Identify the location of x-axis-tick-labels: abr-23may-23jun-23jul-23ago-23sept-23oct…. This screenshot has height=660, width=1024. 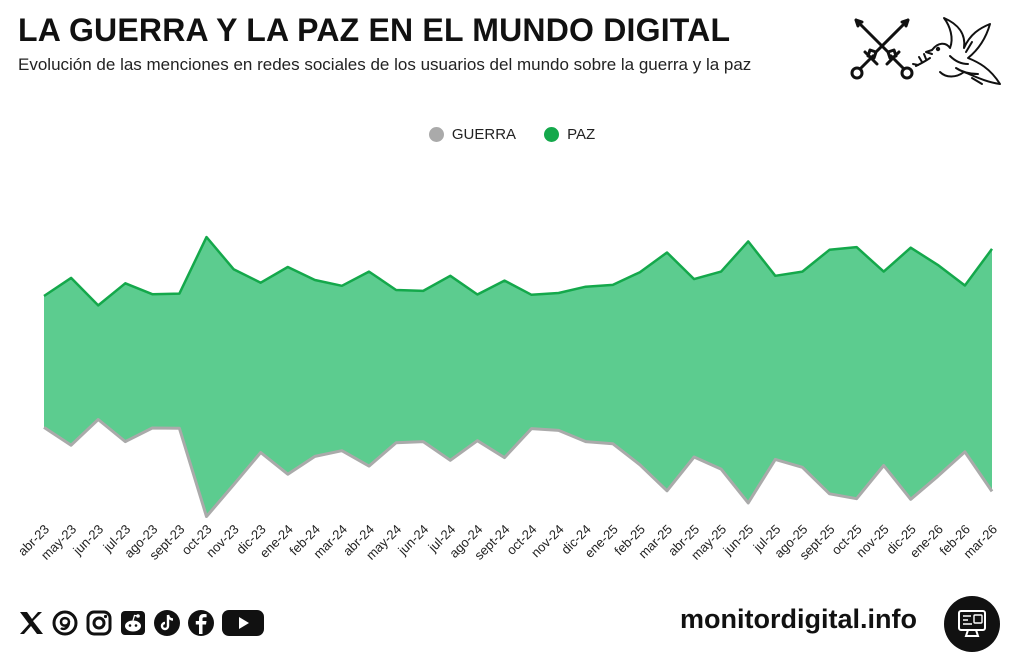
(507, 542).